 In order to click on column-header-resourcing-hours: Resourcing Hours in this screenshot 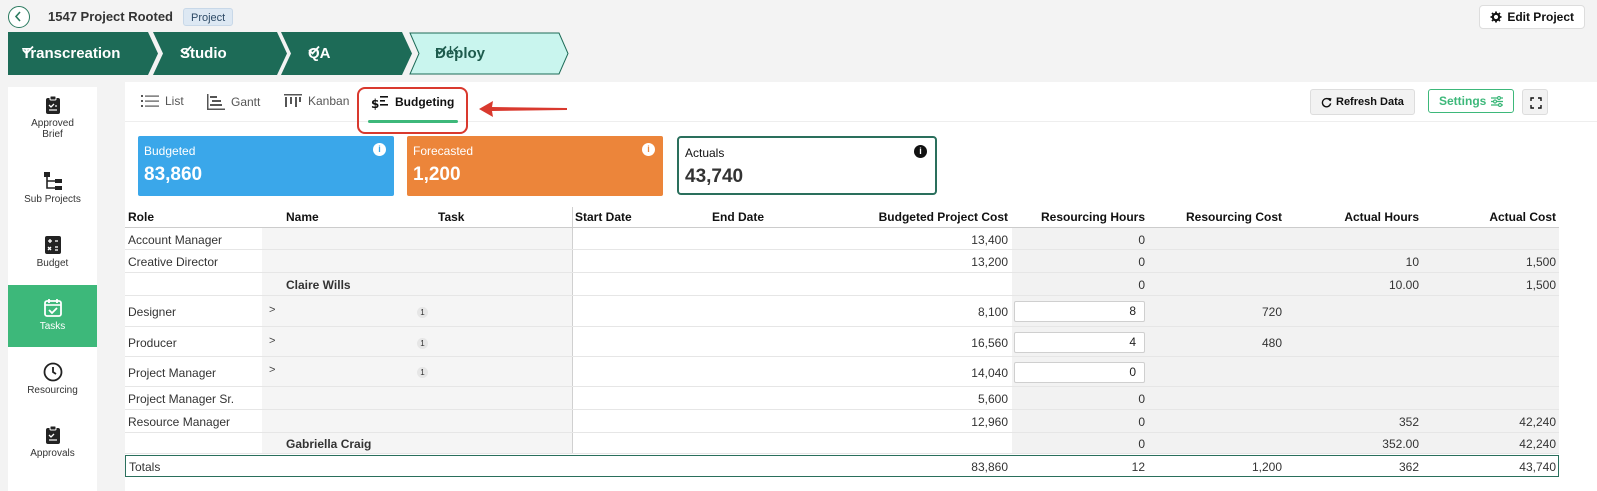, I will do `click(1092, 217)`.